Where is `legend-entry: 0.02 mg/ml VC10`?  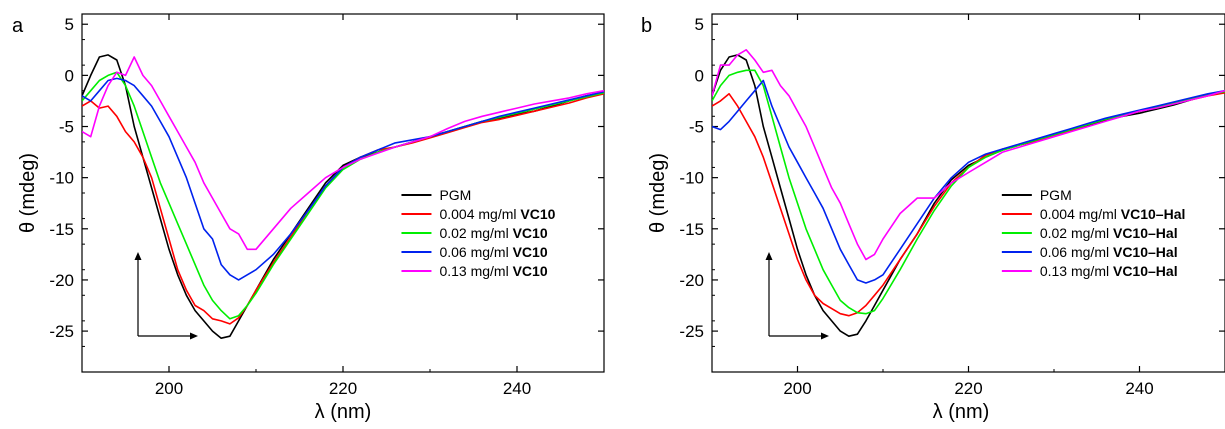
legend-entry: 0.02 mg/ml VC10 is located at coordinates (493, 233).